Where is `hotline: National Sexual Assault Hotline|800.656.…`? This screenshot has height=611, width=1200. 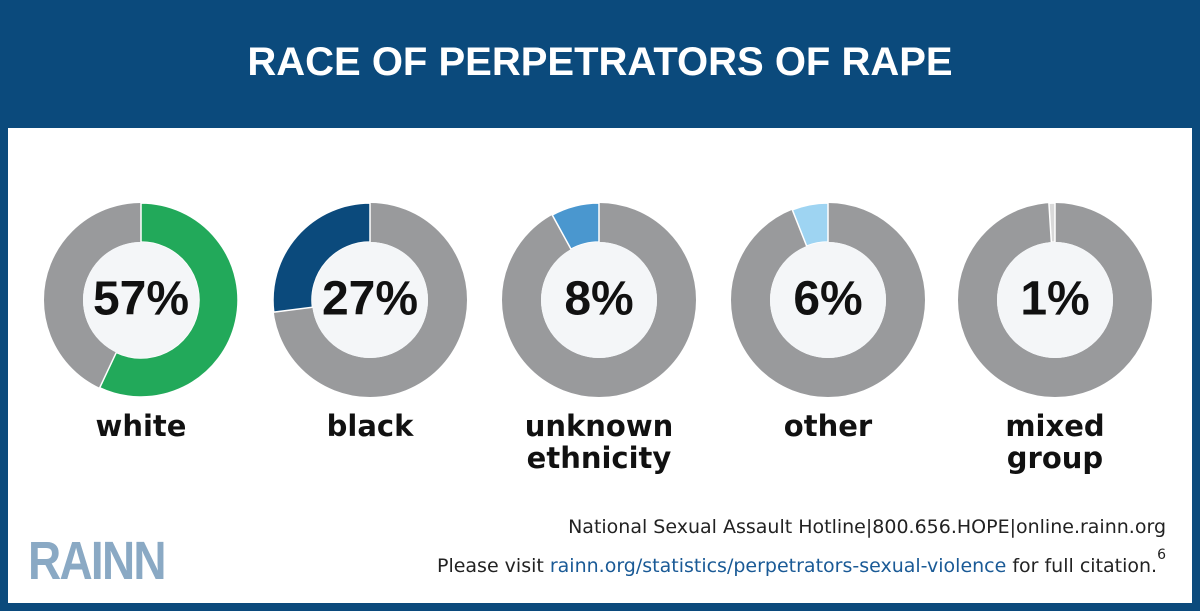
hotline: National Sexual Assault Hotline|800.656.… is located at coordinates (867, 527).